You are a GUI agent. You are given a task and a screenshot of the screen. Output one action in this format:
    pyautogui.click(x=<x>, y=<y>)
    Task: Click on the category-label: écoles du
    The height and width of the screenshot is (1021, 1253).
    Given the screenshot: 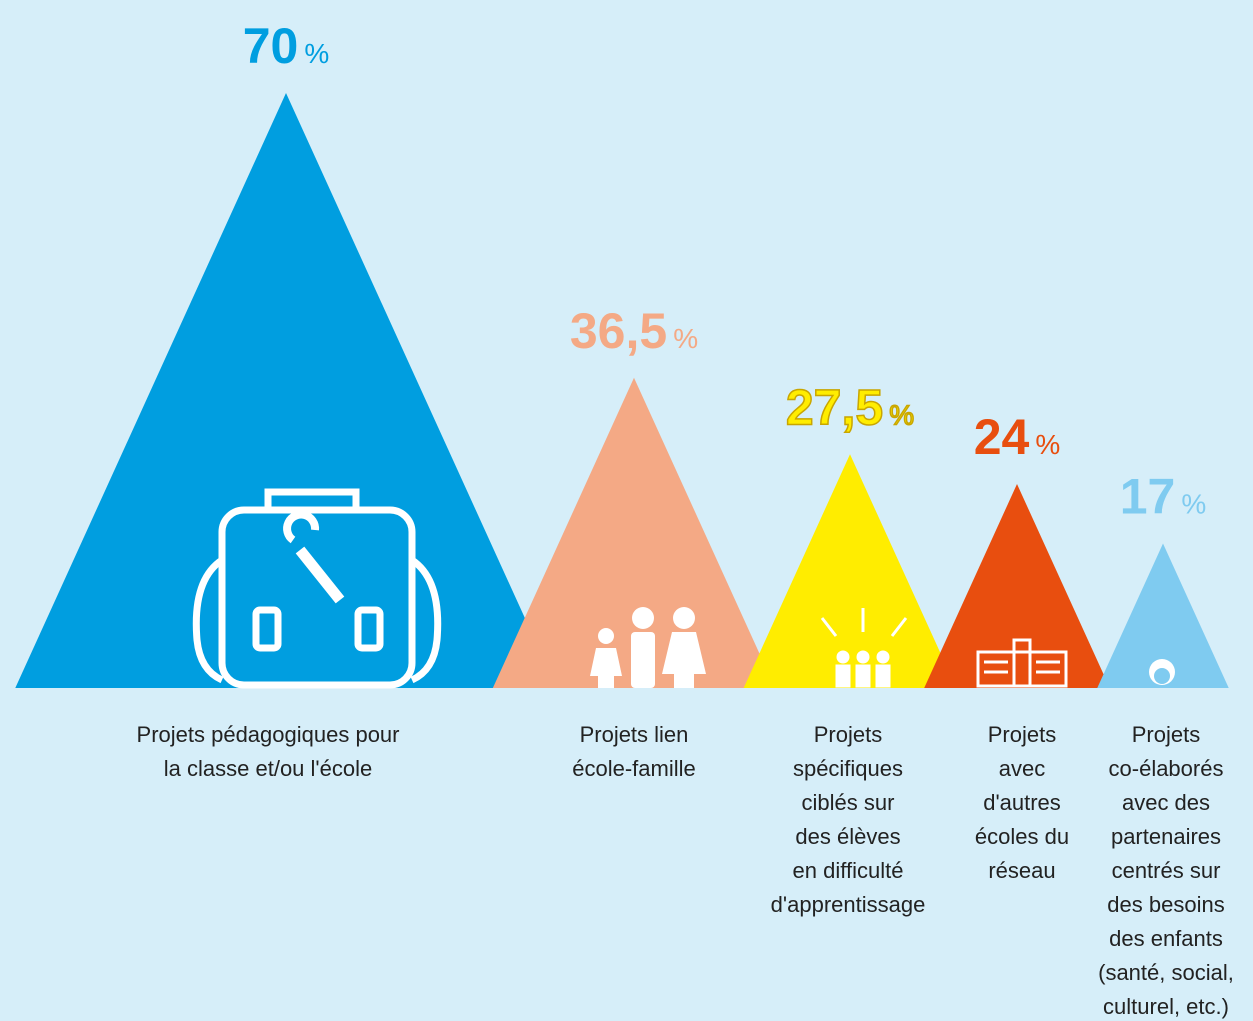 What is the action you would take?
    pyautogui.click(x=1022, y=836)
    